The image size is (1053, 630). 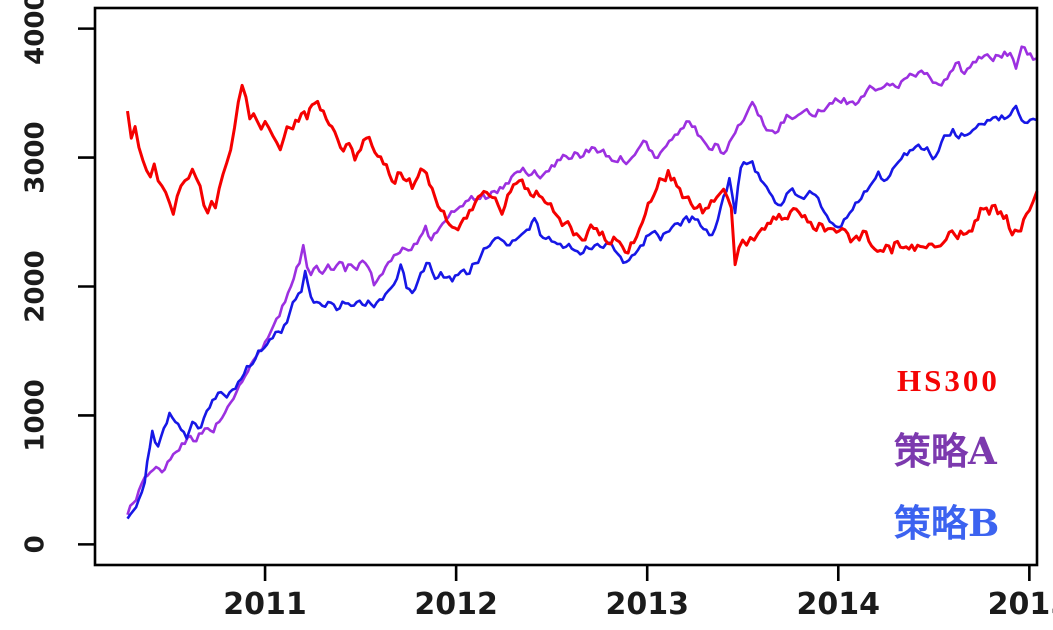 What do you see at coordinates (36, 32) in the screenshot?
I see `y-tick-label-4000: 4000` at bounding box center [36, 32].